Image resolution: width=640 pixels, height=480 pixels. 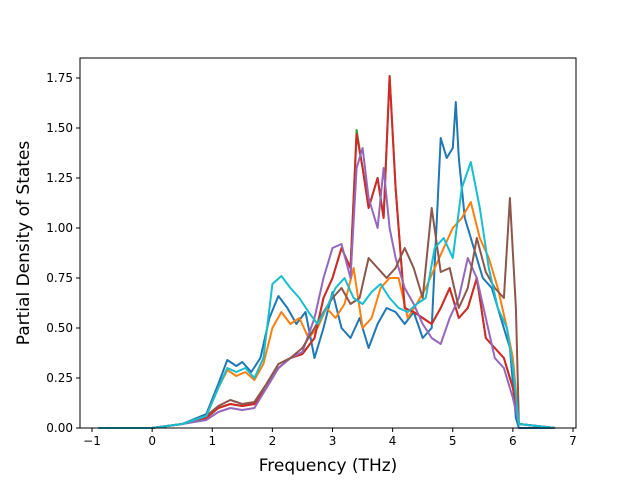 What do you see at coordinates (59, 128) in the screenshot?
I see `y-tick-label: 1.50` at bounding box center [59, 128].